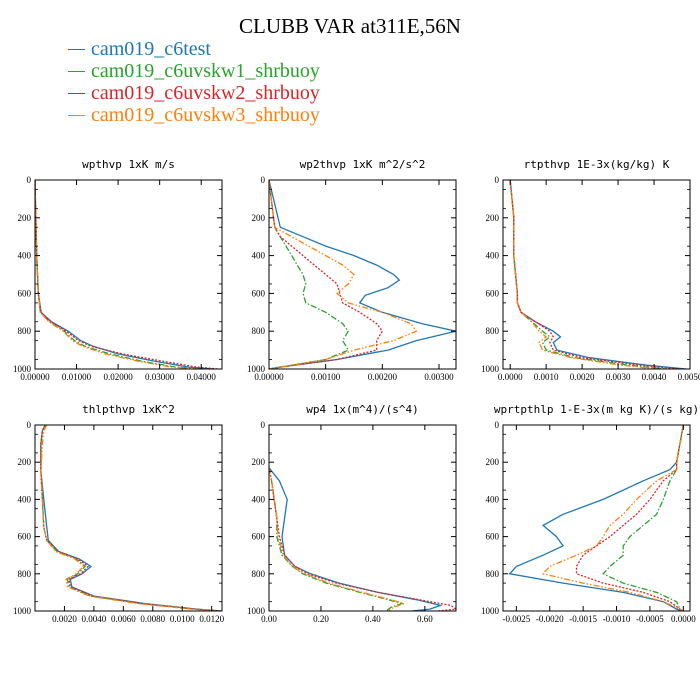  What do you see at coordinates (383, 377) in the screenshot?
I see `x-tick-label: 0.00200` at bounding box center [383, 377].